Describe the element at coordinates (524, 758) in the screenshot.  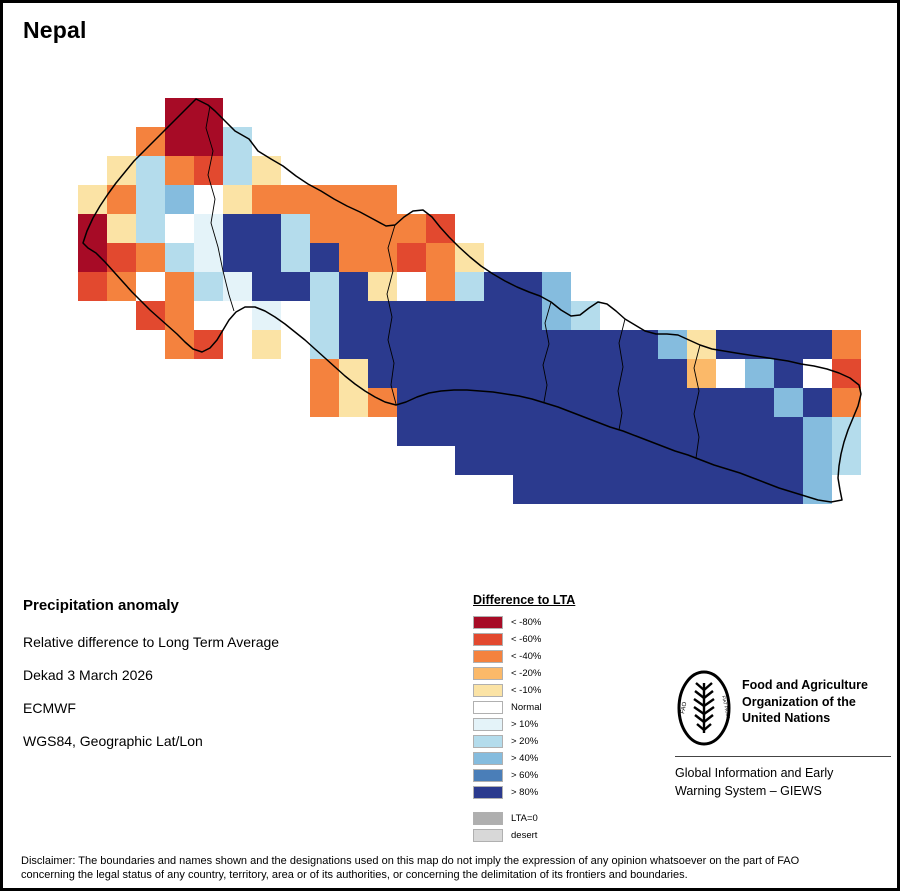
I see `legend-item: > 40%` at that location.